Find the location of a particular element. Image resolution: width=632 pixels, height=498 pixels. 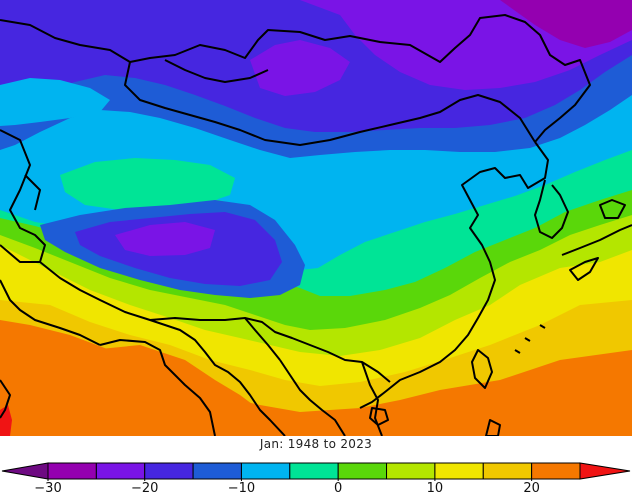

patch-violet-tibet is located at coordinates (165, 239).